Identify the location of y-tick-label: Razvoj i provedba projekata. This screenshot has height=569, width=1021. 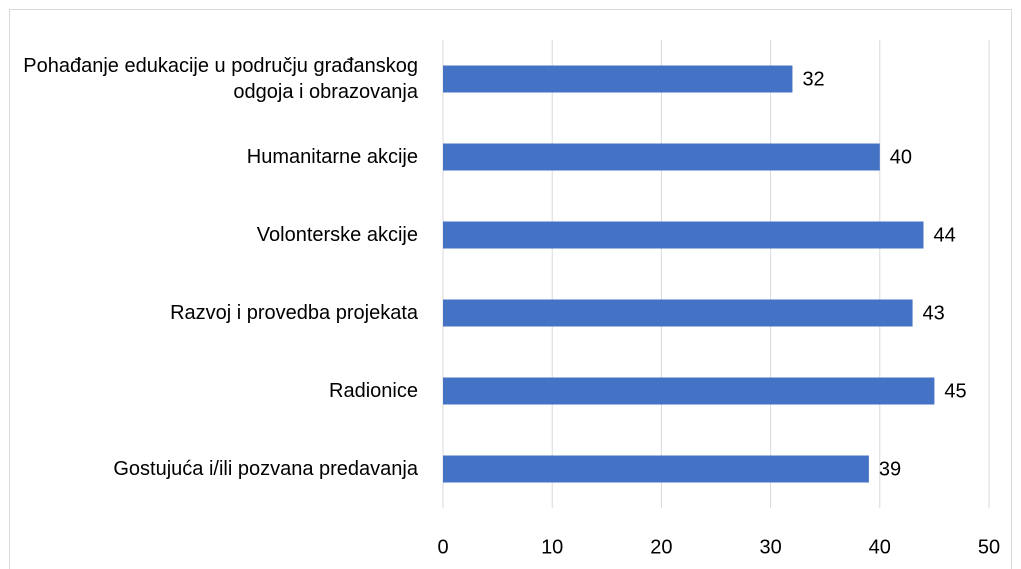
(294, 313).